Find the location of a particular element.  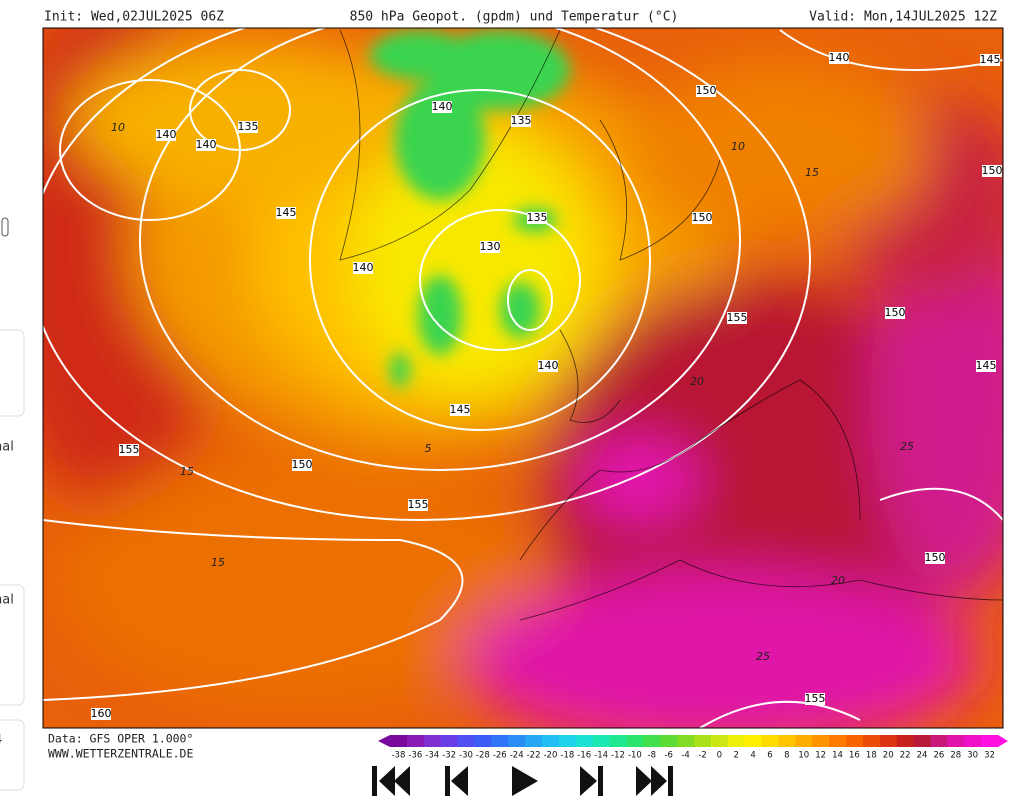

colorbar-label: 20 is located at coordinates (888, 756).